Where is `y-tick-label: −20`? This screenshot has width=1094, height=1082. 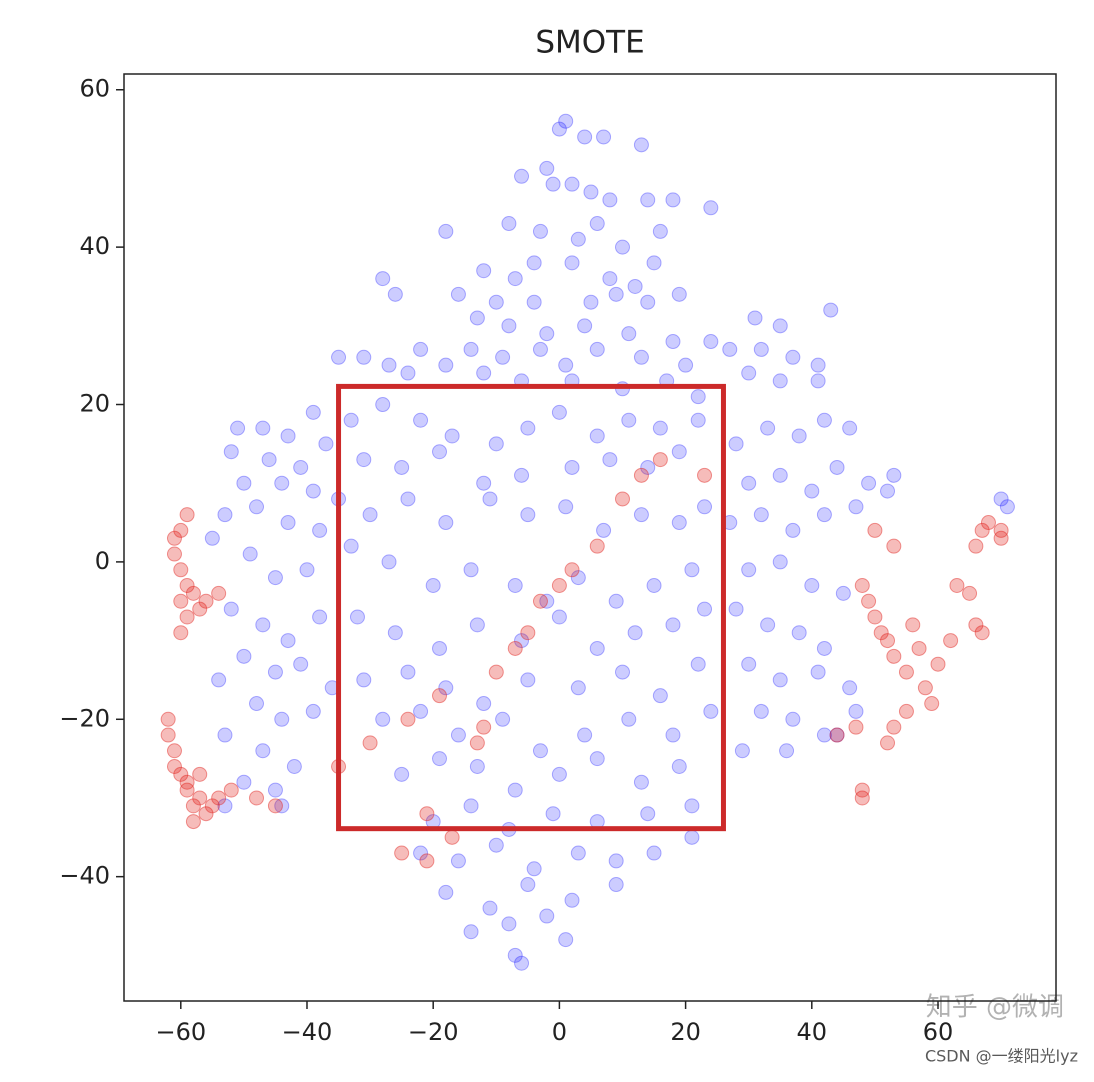 y-tick-label: −20 is located at coordinates (84, 718).